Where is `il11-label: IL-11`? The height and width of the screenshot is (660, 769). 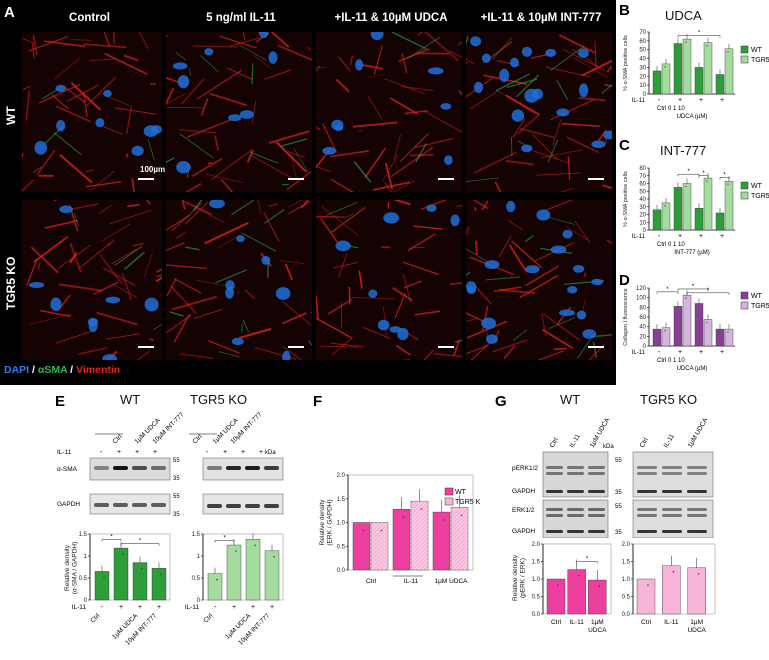 il11-label: IL-11 is located at coordinates (64, 452).